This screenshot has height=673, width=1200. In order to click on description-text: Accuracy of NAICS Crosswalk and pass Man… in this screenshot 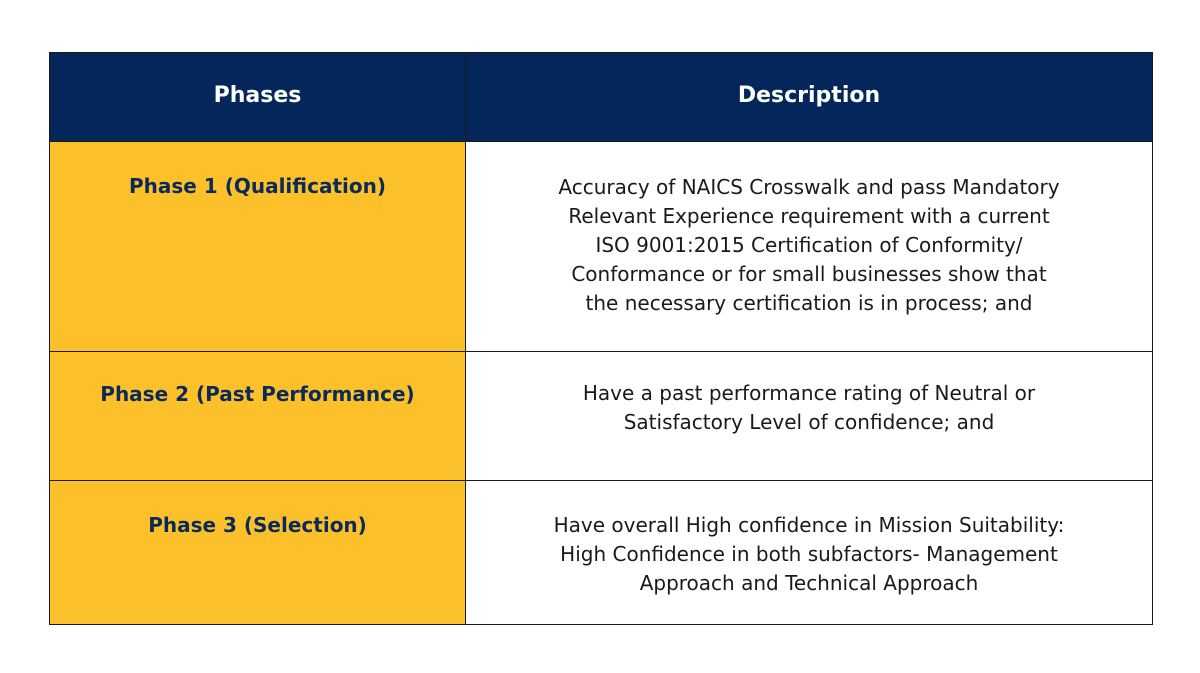, I will do `click(809, 245)`.